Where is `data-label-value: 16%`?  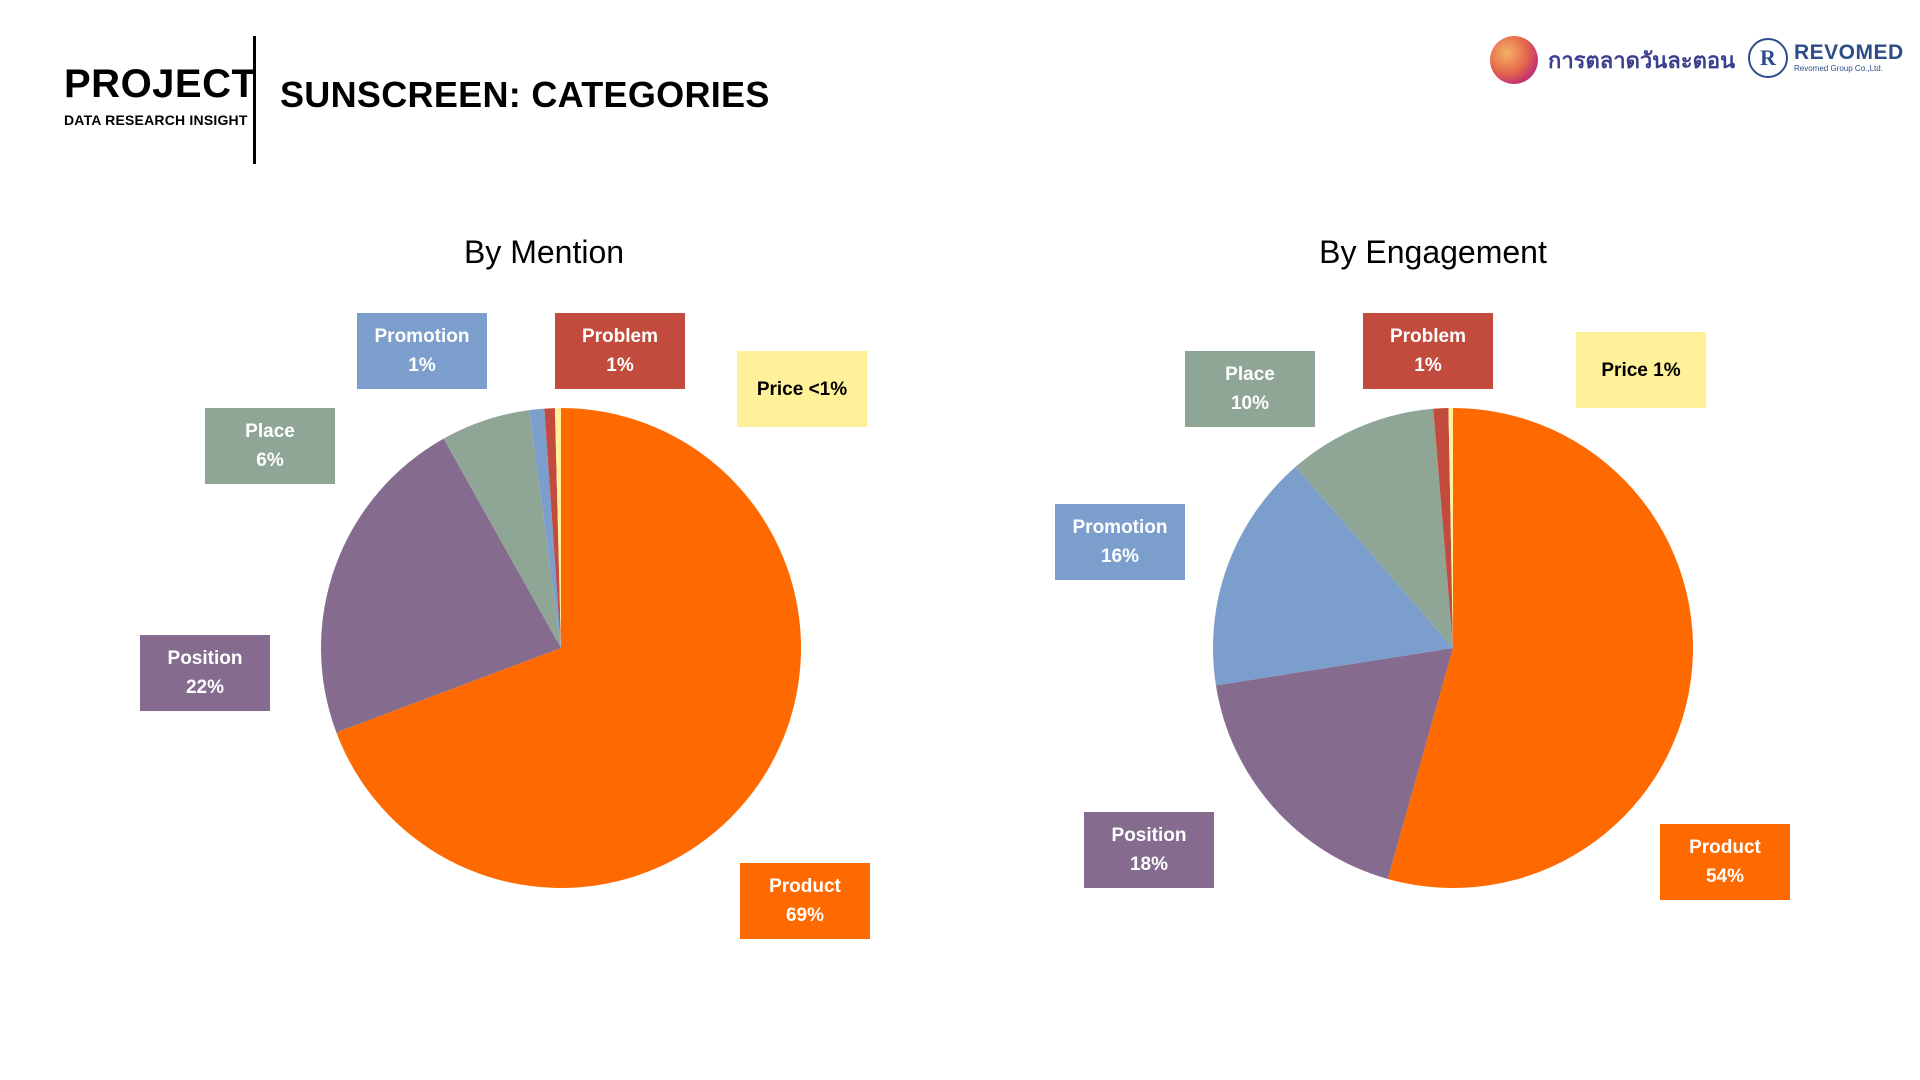 data-label-value: 16% is located at coordinates (1120, 556).